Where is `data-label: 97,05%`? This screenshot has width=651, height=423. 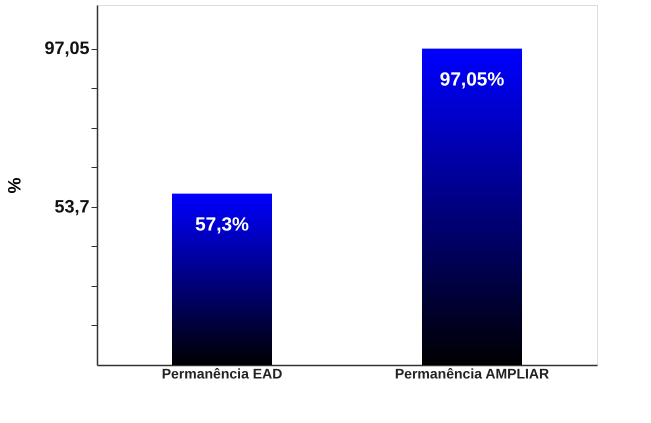 data-label: 97,05% is located at coordinates (472, 80).